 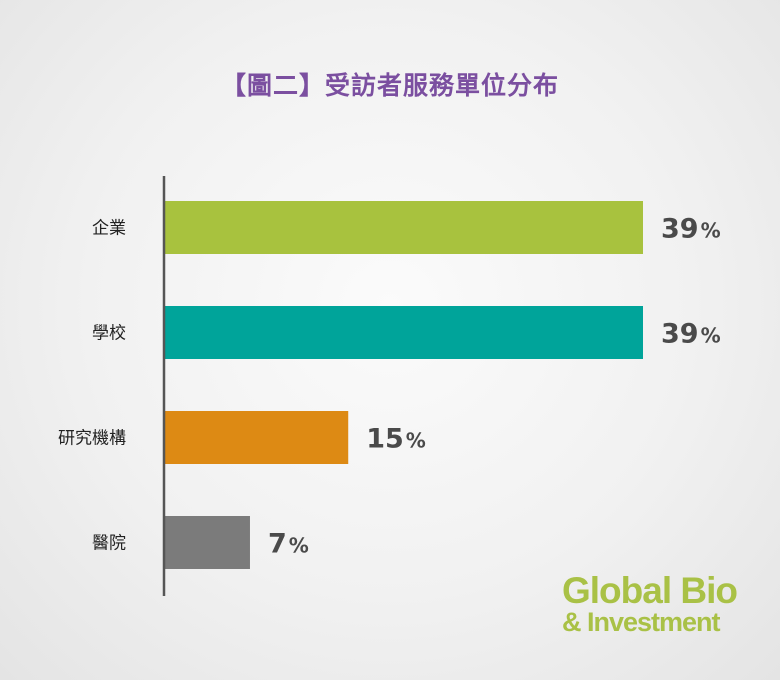 I want to click on logo-line1: Global Bio, so click(x=650, y=590).